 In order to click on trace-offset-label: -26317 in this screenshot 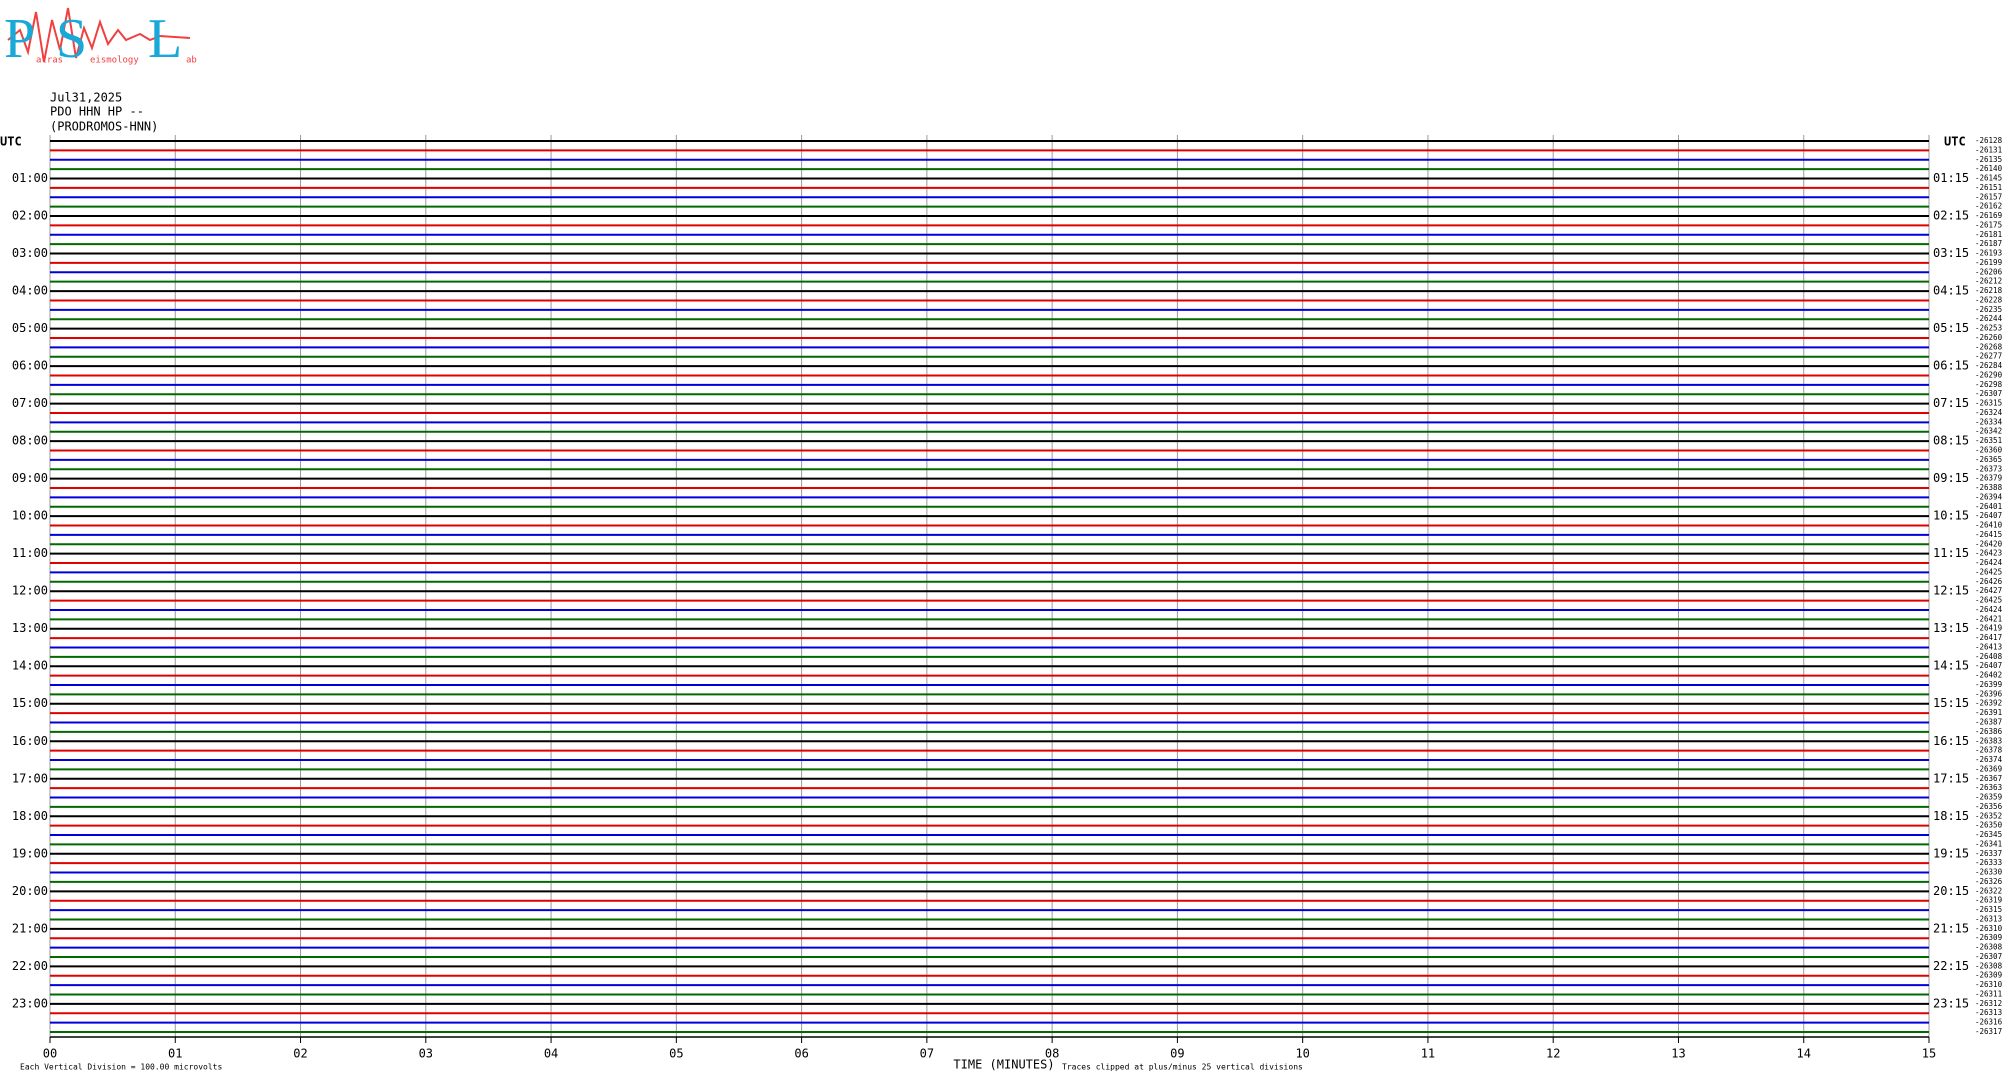, I will do `click(1988, 1031)`.